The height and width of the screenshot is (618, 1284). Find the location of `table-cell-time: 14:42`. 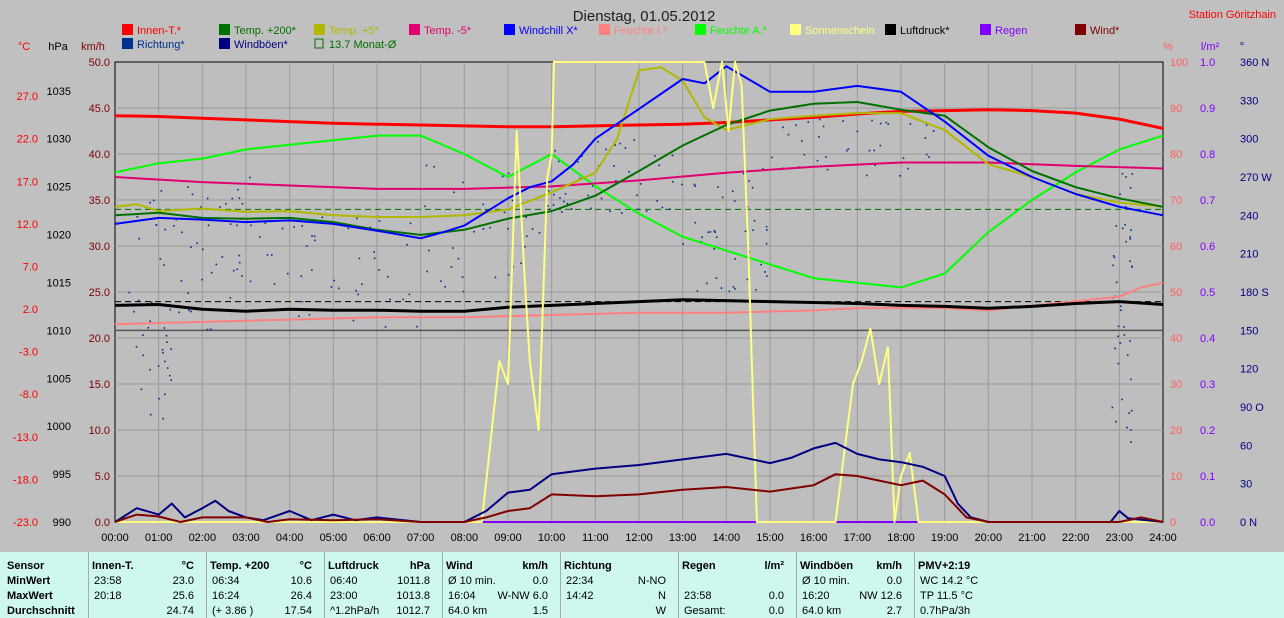

table-cell-time: 14:42 is located at coordinates (580, 596).